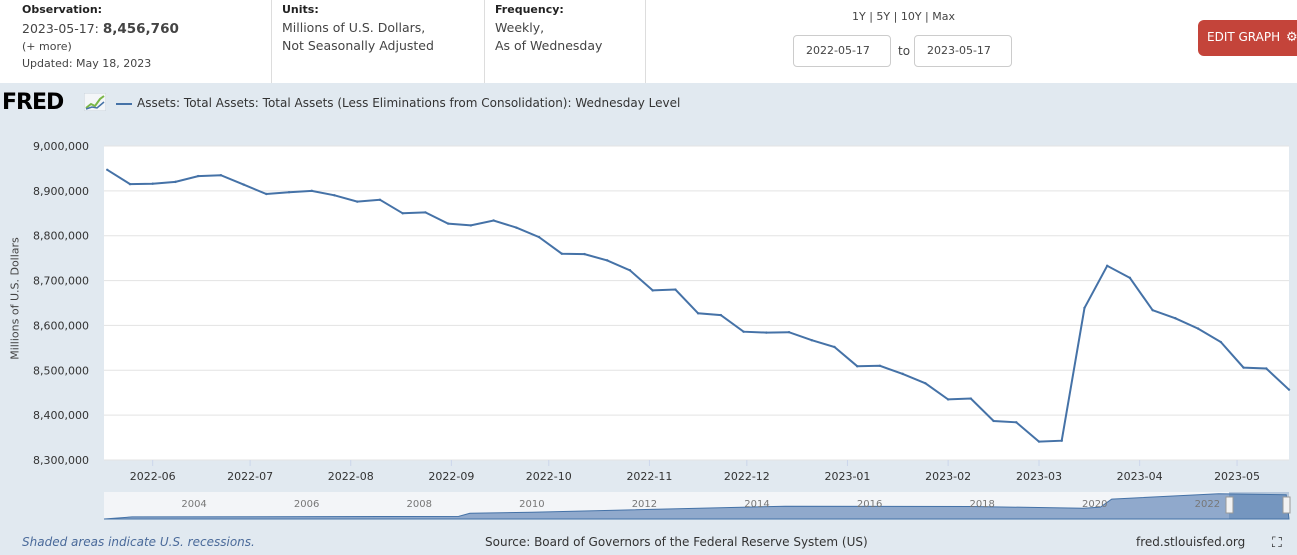 Image resolution: width=1297 pixels, height=555 pixels. What do you see at coordinates (33, 102) in the screenshot?
I see `fred-logo: FRED` at bounding box center [33, 102].